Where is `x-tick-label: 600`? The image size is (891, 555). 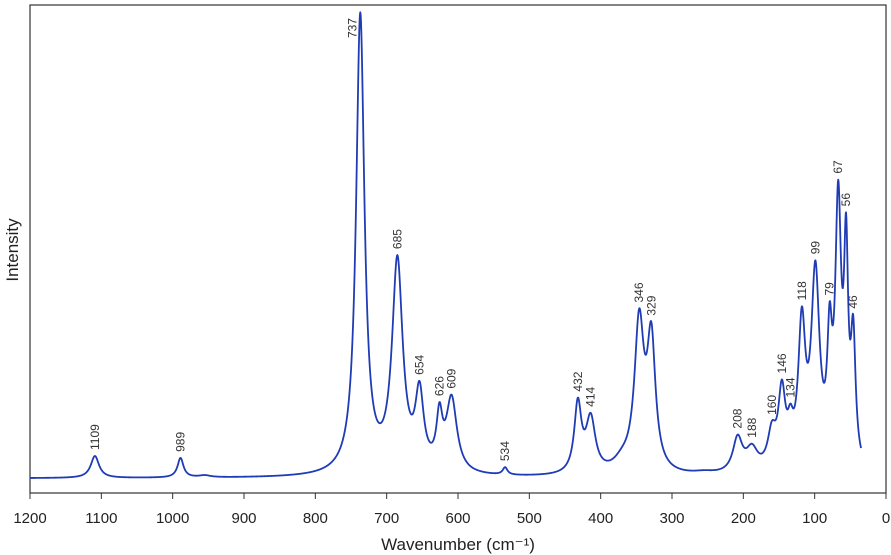 x-tick-label: 600 is located at coordinates (457, 518).